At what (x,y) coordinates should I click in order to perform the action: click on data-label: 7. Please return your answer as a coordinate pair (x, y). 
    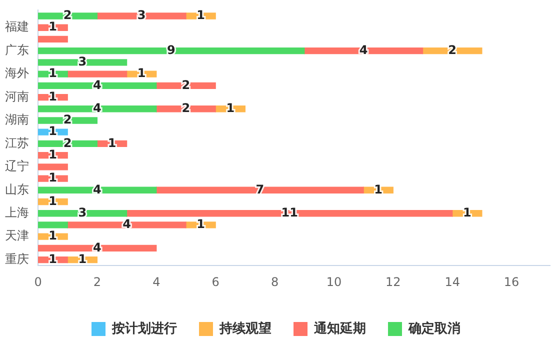
    Looking at the image, I should click on (260, 189).